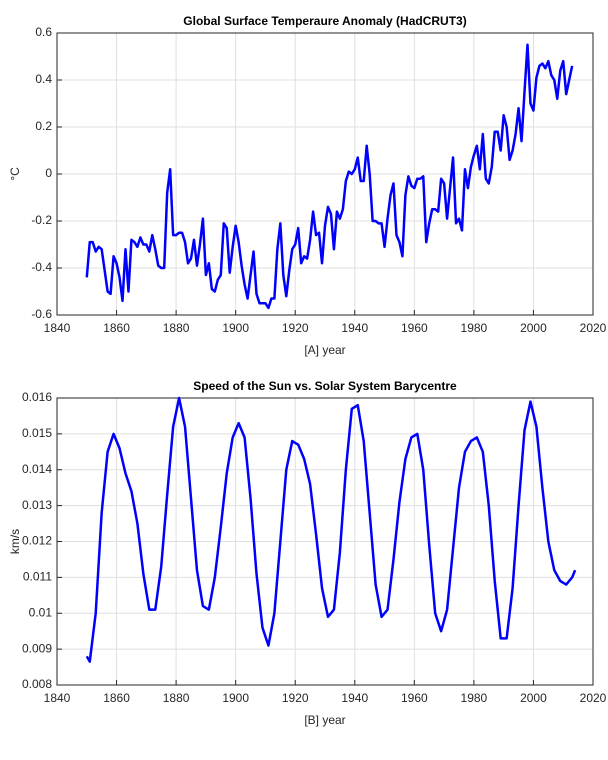  I want to click on y-tick-label: 0.016, so click(37, 397).